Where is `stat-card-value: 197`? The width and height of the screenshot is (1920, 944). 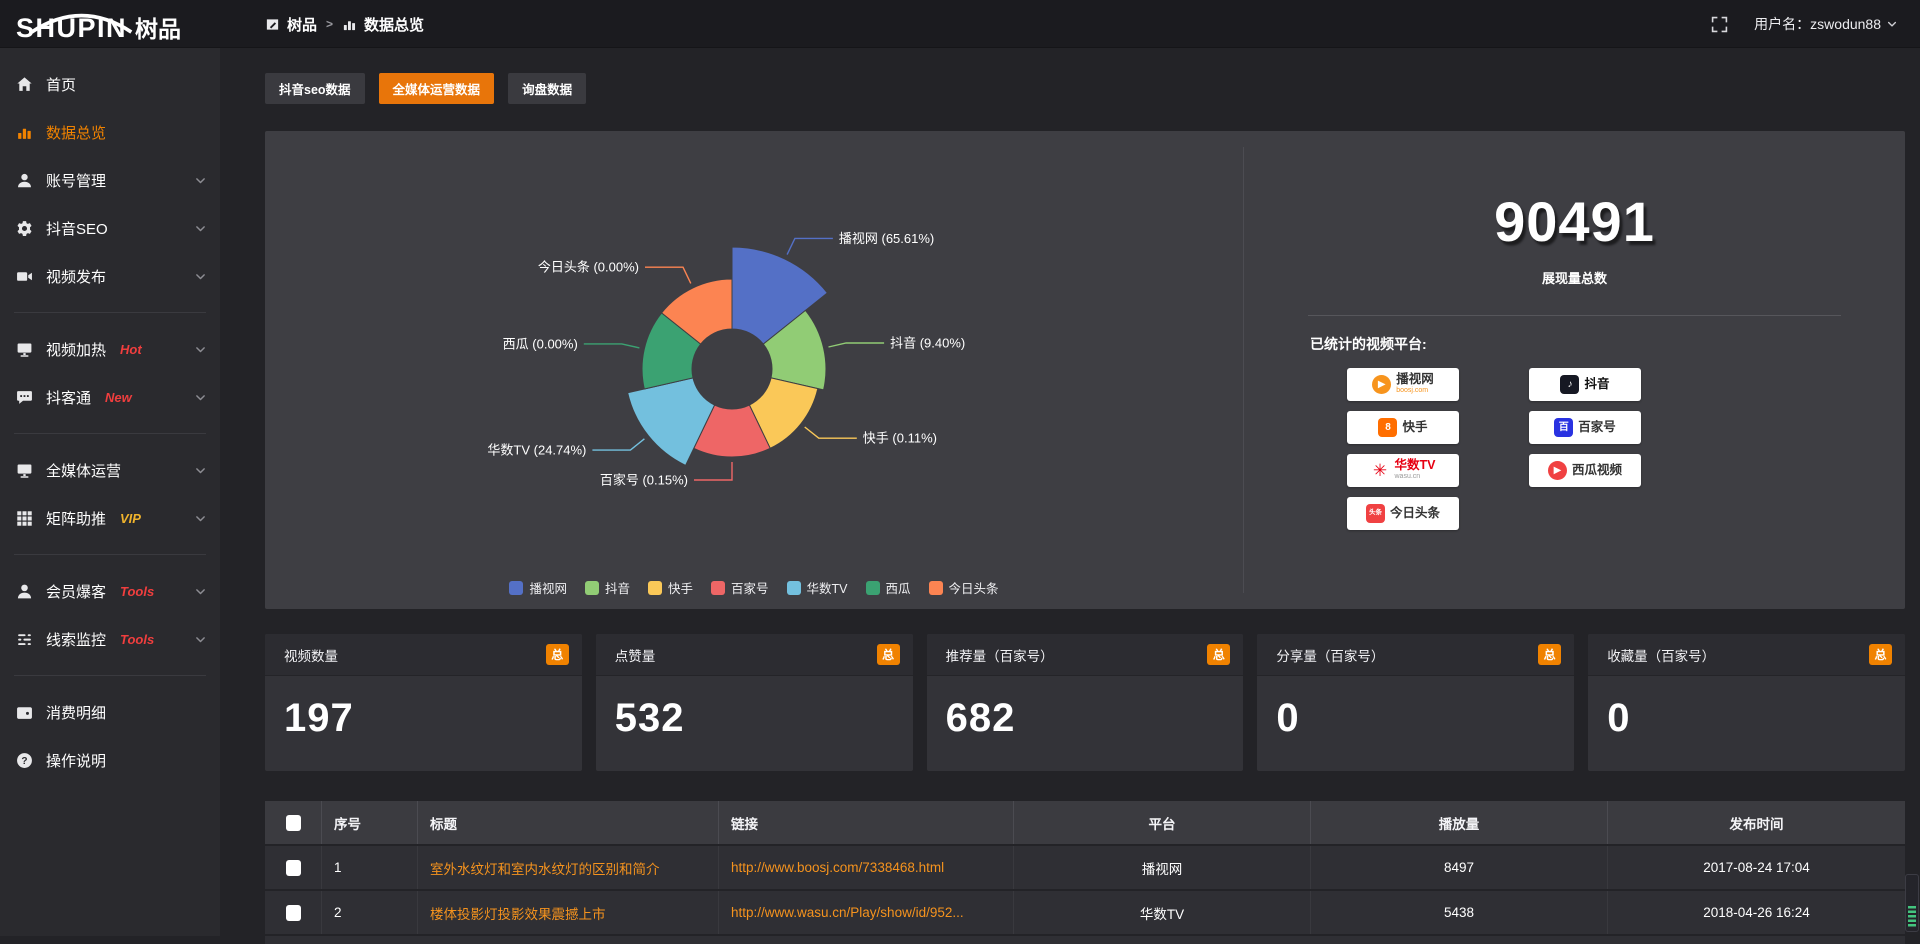
stat-card-value: 197 is located at coordinates (423, 708).